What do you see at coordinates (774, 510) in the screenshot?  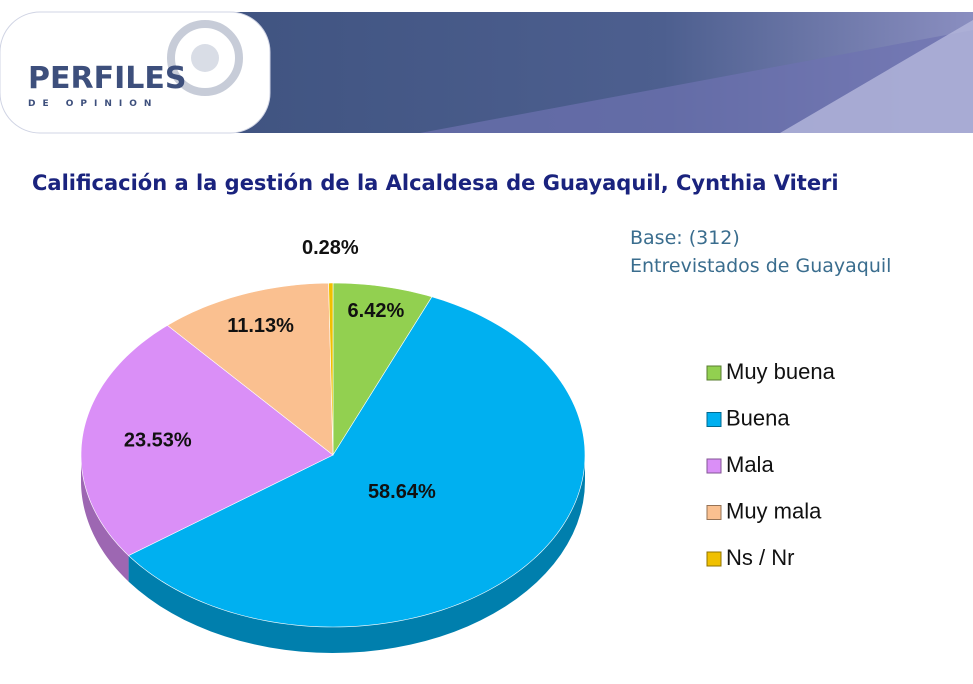 I see `legend-label: Muy mala` at bounding box center [774, 510].